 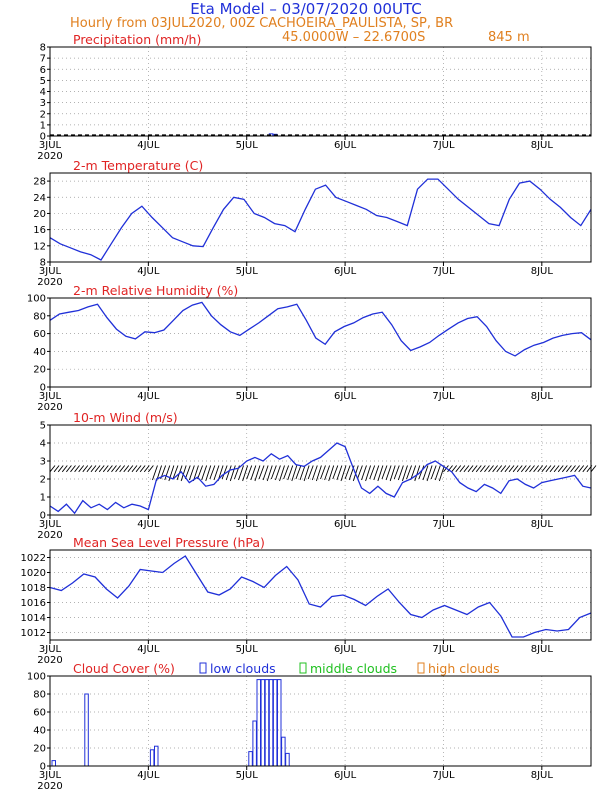 What do you see at coordinates (464, 668) in the screenshot?
I see `legend-high-clouds: high clouds` at bounding box center [464, 668].